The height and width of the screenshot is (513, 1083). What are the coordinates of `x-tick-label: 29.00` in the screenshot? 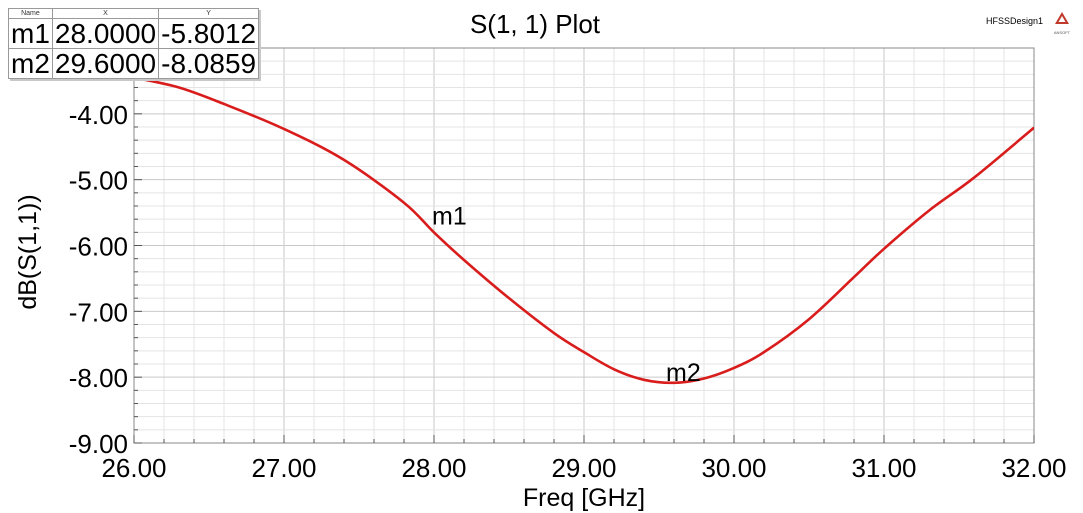 It's located at (583, 468).